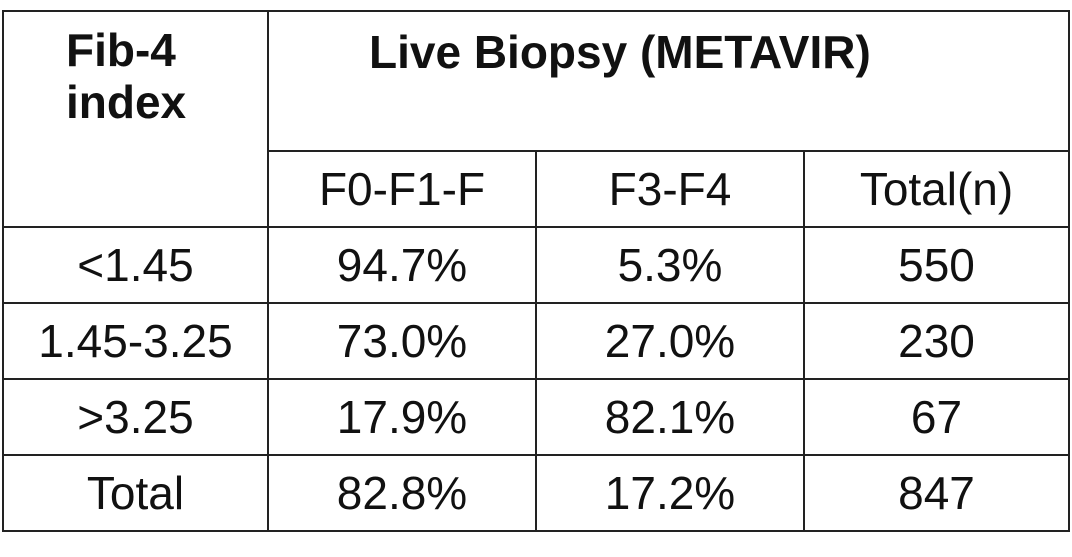 The image size is (1072, 557). Describe the element at coordinates (135, 265) in the screenshot. I see `row-index-cell: <1.45` at that location.